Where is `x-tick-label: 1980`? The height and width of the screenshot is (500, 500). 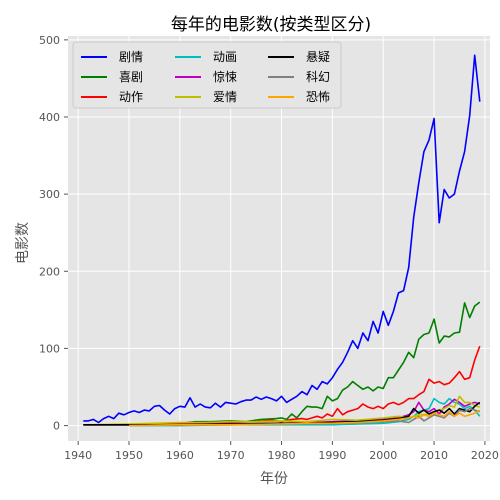 x-tick-label: 1980 is located at coordinates (282, 455).